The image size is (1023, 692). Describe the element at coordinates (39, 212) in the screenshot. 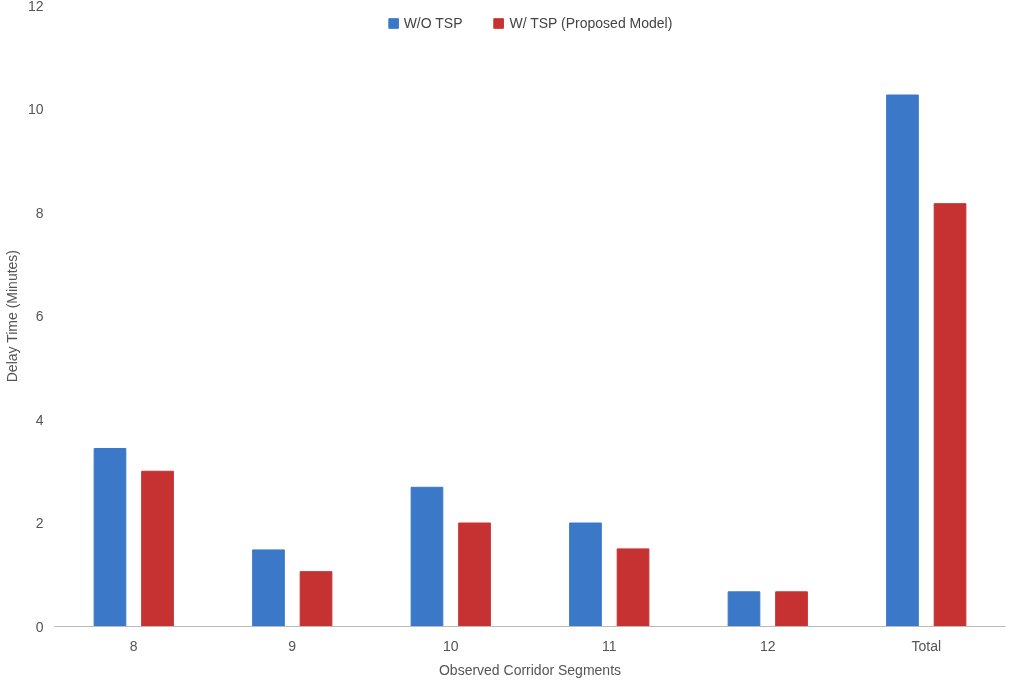

I see `y-tick-label: 8` at that location.